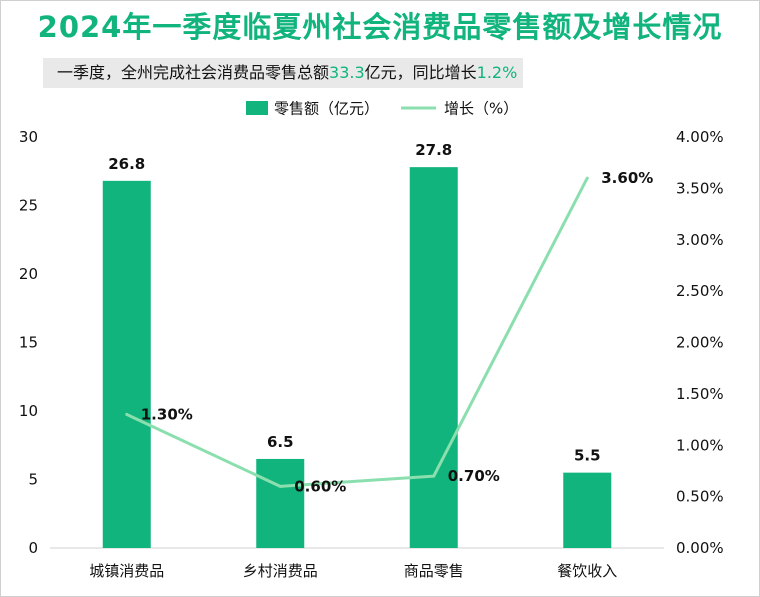  I want to click on subtitle-growth: 1.2%, so click(497, 72).